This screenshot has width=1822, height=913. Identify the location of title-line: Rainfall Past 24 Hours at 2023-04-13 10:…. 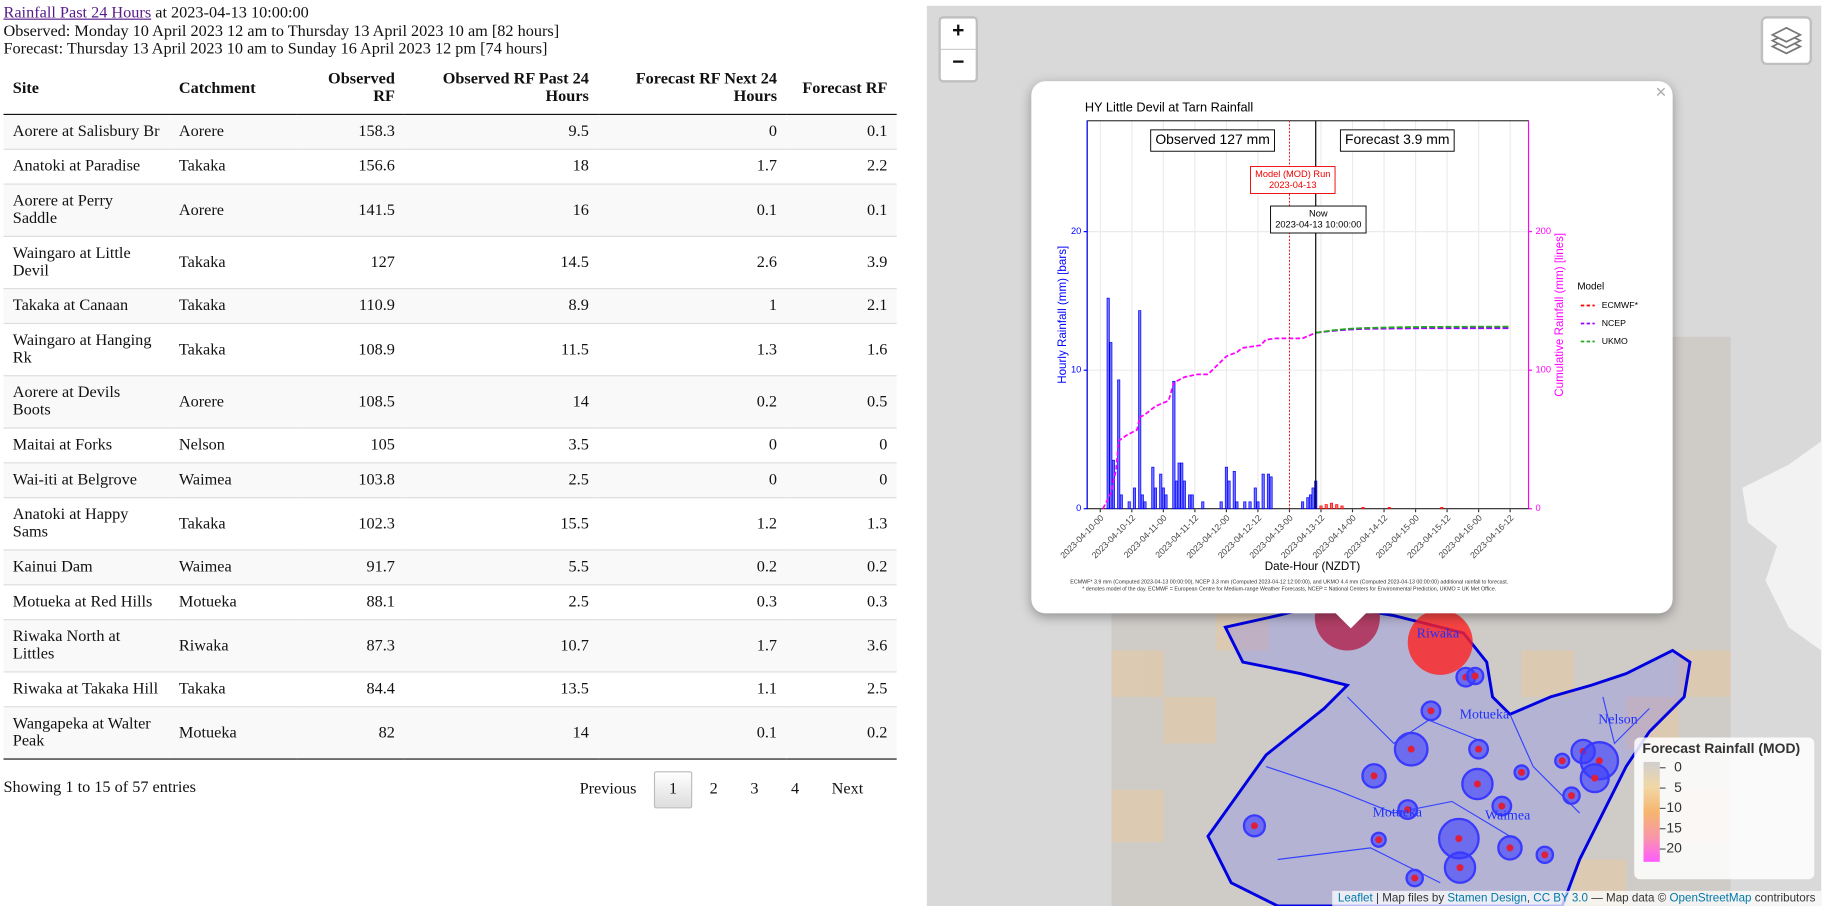
(281, 14).